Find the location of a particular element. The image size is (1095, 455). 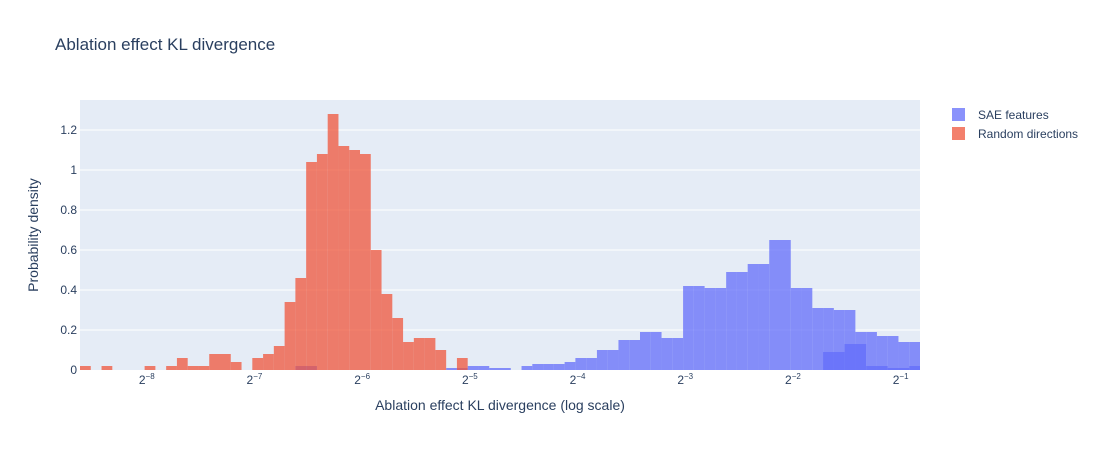

y-axis-ticks: 0 0.2 0.4 0.6 0.8 1 1.2 is located at coordinates (68, 250).